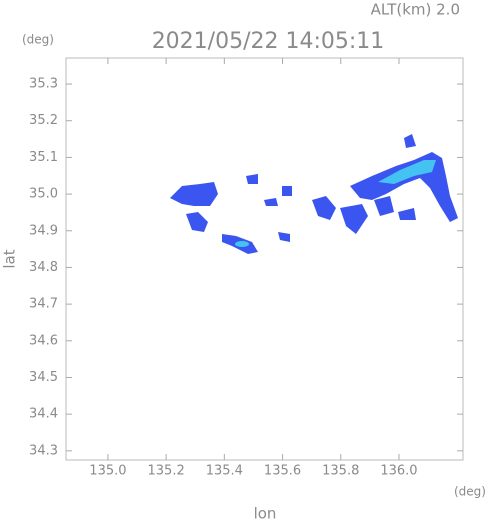 The width and height of the screenshot is (491, 525). Describe the element at coordinates (340, 471) in the screenshot. I see `x-tick-label: 135.8` at that location.